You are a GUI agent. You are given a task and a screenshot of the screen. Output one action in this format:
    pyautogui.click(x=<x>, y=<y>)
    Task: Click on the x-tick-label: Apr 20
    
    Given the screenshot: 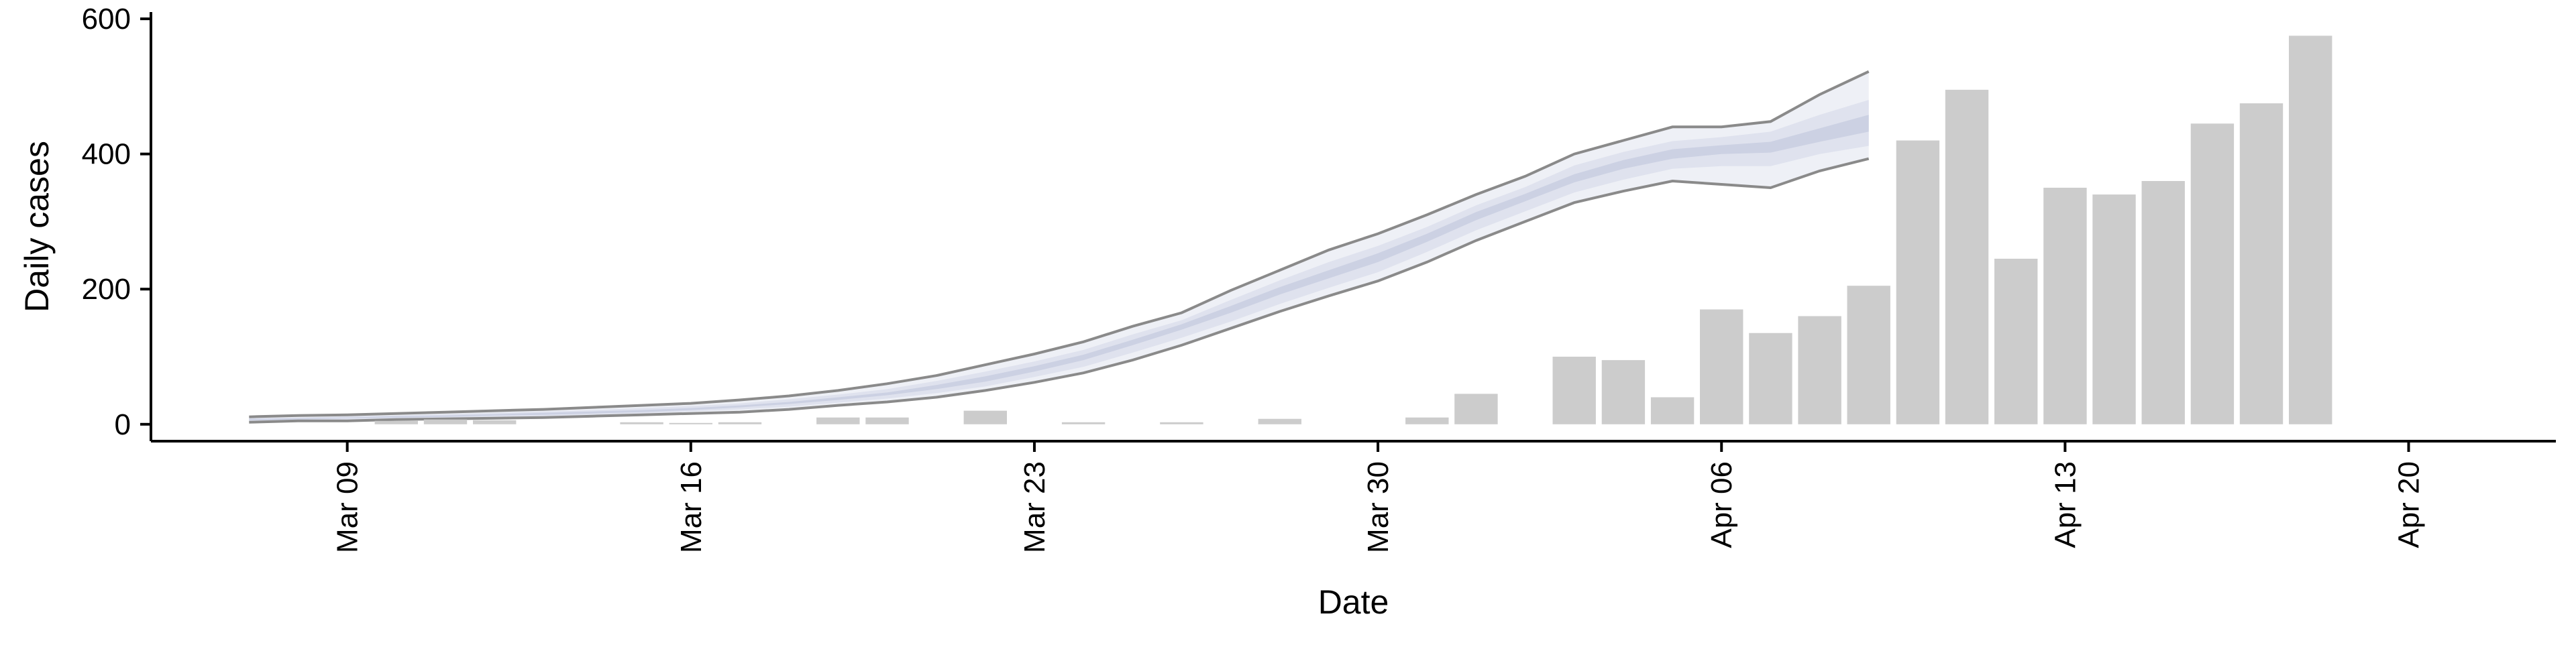 What is the action you would take?
    pyautogui.click(x=2409, y=505)
    